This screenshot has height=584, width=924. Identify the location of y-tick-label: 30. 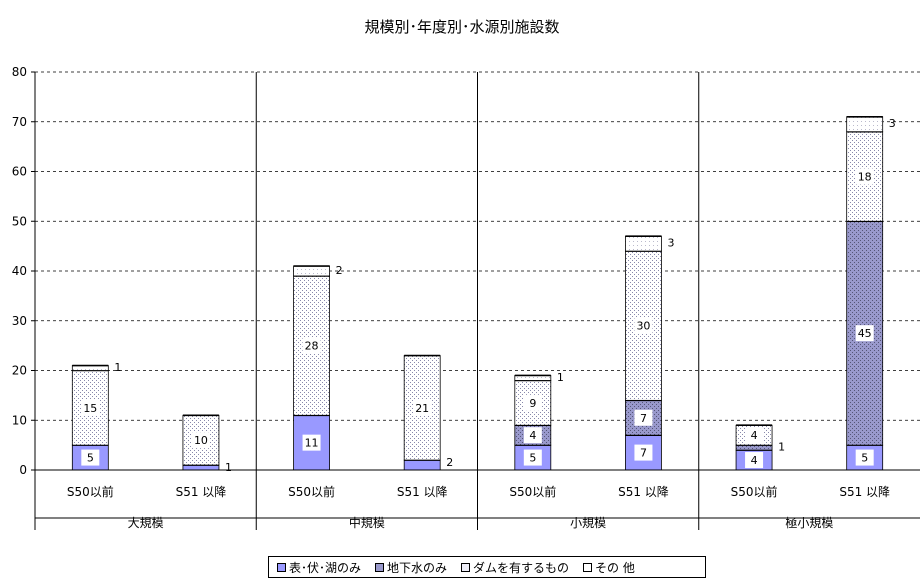
(19, 321).